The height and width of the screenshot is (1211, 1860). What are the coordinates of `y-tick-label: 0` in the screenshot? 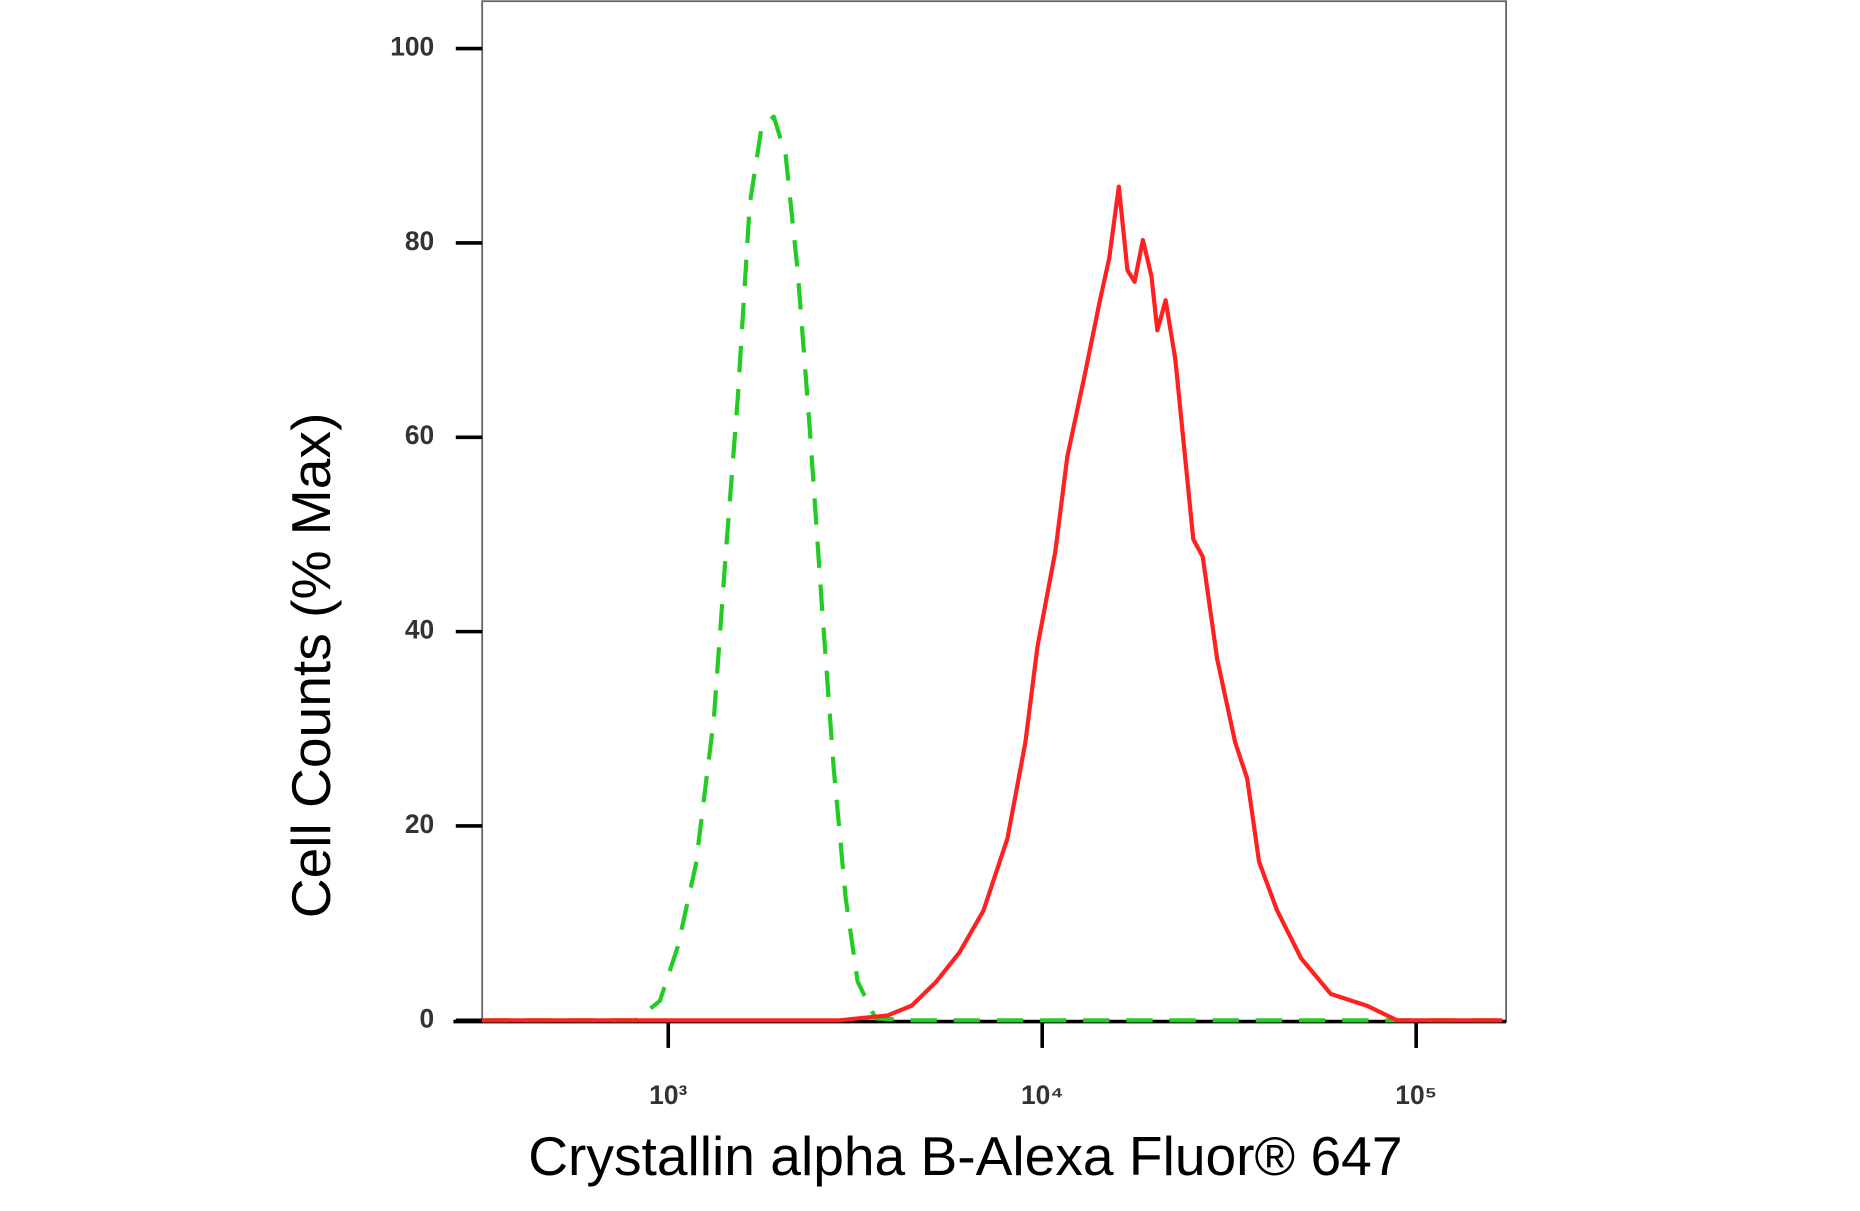 It's located at (427, 1018).